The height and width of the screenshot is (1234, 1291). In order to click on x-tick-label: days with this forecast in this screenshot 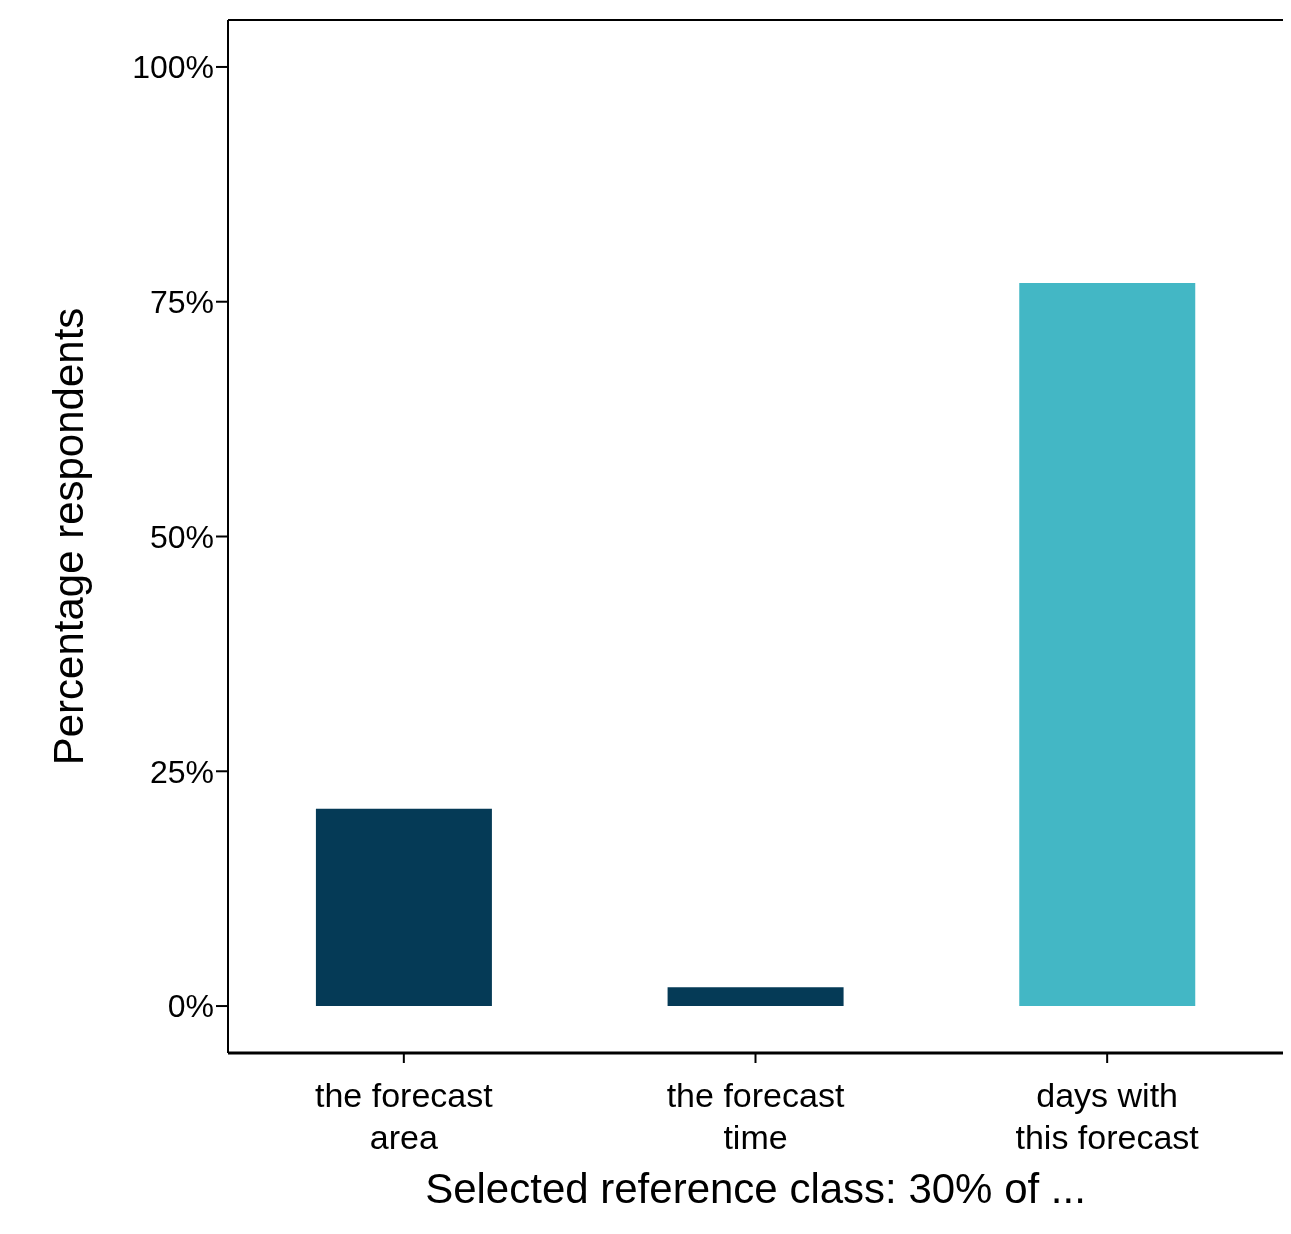, I will do `click(1107, 1116)`.